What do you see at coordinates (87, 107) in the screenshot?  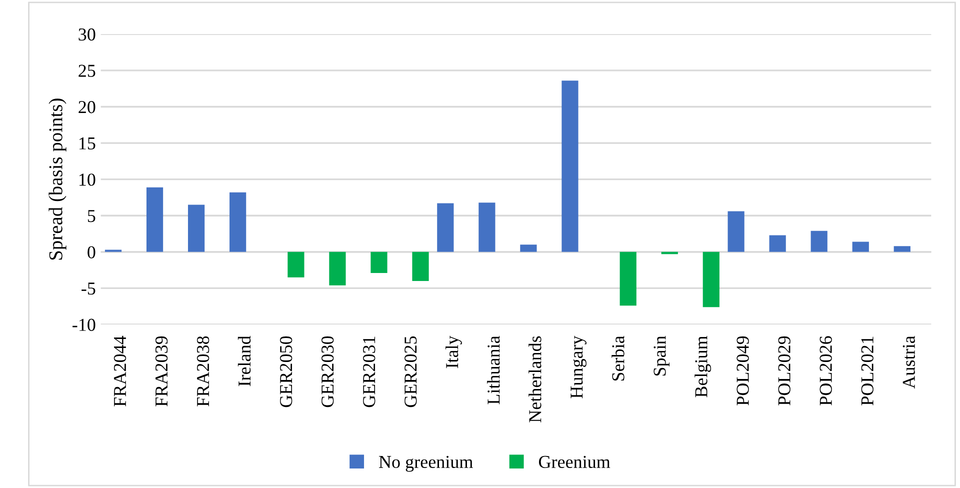 I see `y-tick-label: 20` at bounding box center [87, 107].